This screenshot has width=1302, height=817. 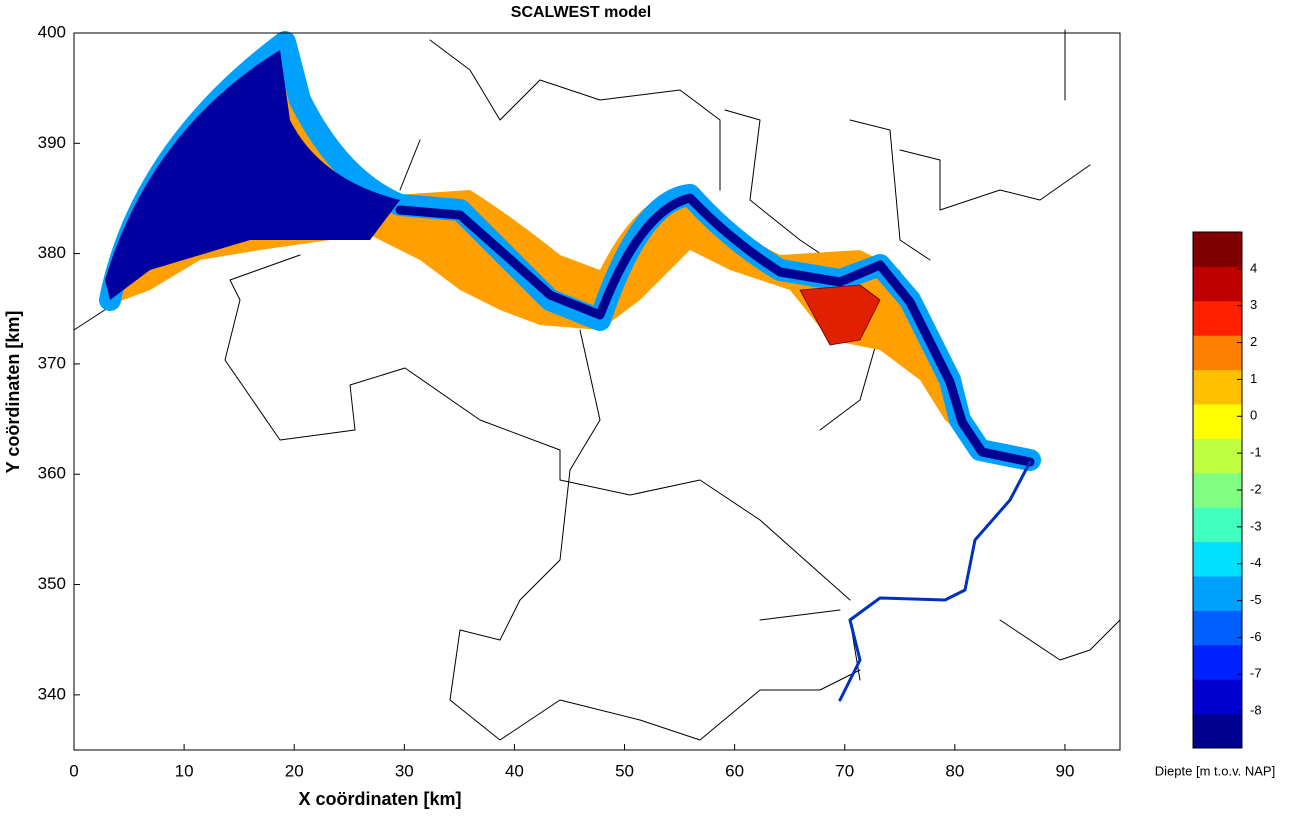 I want to click on y-tick-label: 350, so click(x=52, y=583).